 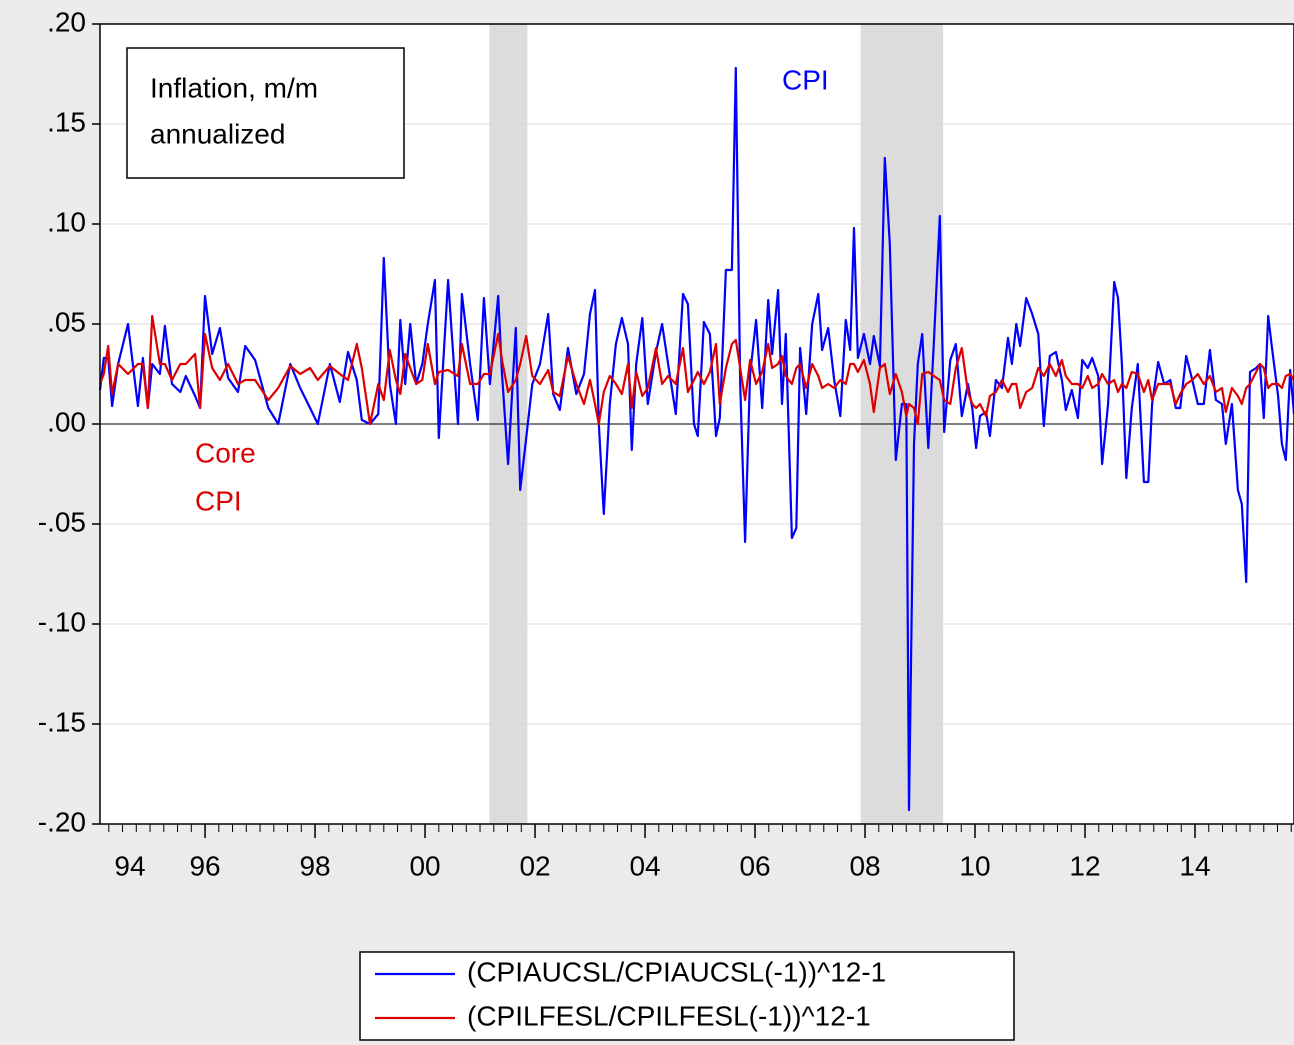 I want to click on x-tick-label: 06, so click(x=754, y=865).